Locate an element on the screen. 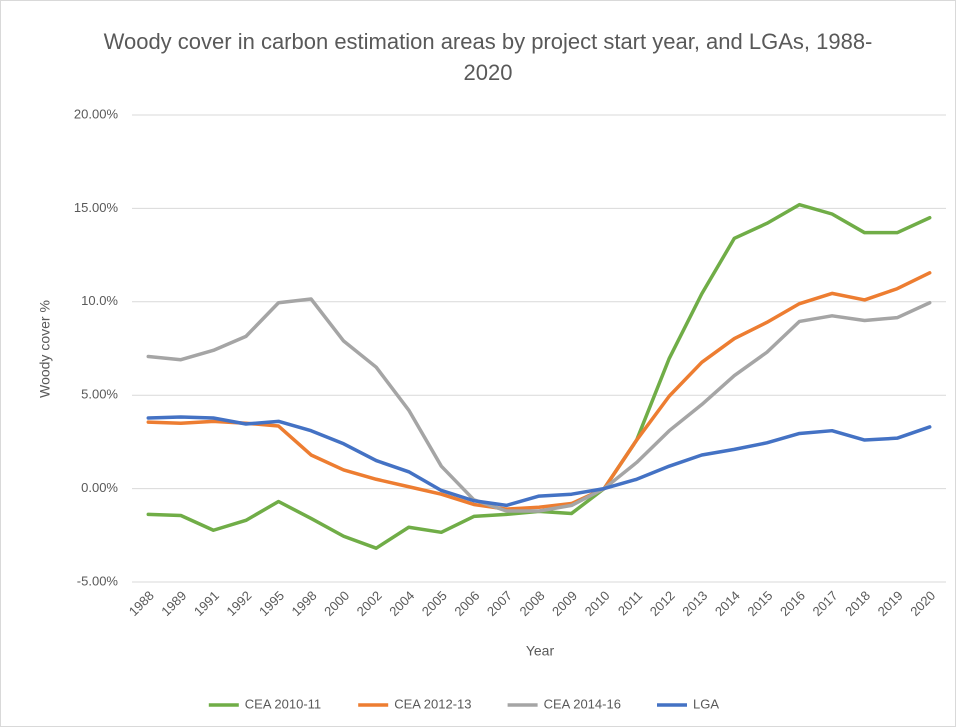 The width and height of the screenshot is (956, 727). legend-label: LGA is located at coordinates (706, 703).